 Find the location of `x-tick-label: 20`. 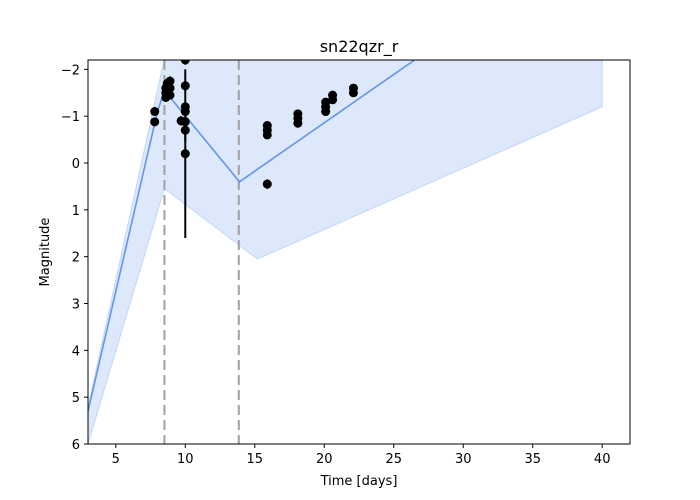

x-tick-label: 20 is located at coordinates (324, 459).